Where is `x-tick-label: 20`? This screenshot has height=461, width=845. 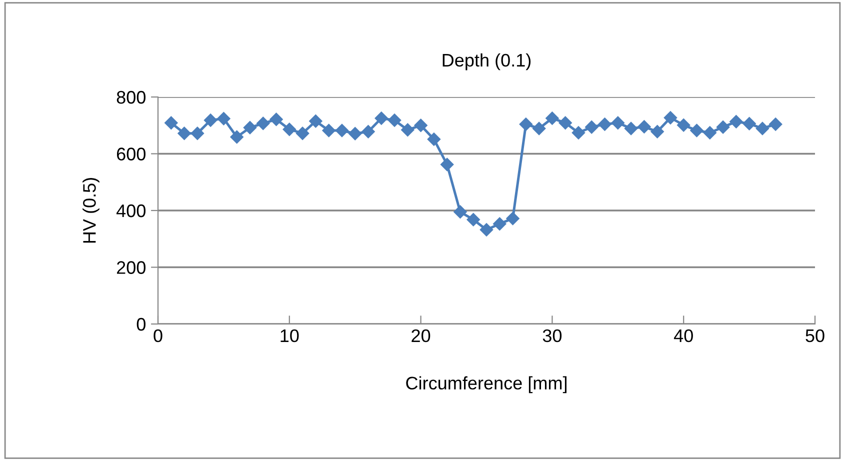
x-tick-label: 20 is located at coordinates (421, 335).